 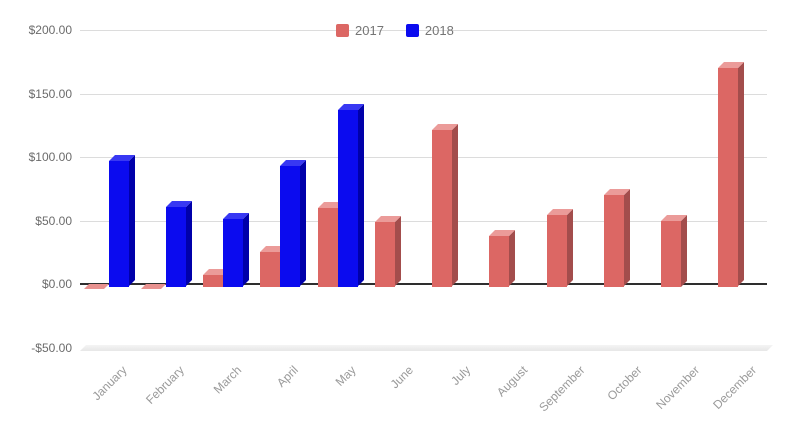 I want to click on y-axis-tick-label: $0.00, so click(x=56, y=284).